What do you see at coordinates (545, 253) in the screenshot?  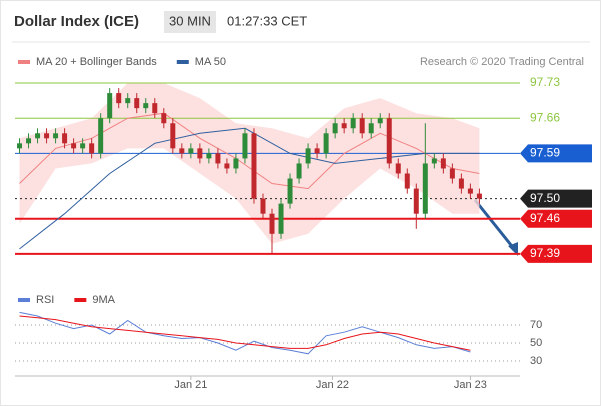 I see `level-label: 97.39` at bounding box center [545, 253].